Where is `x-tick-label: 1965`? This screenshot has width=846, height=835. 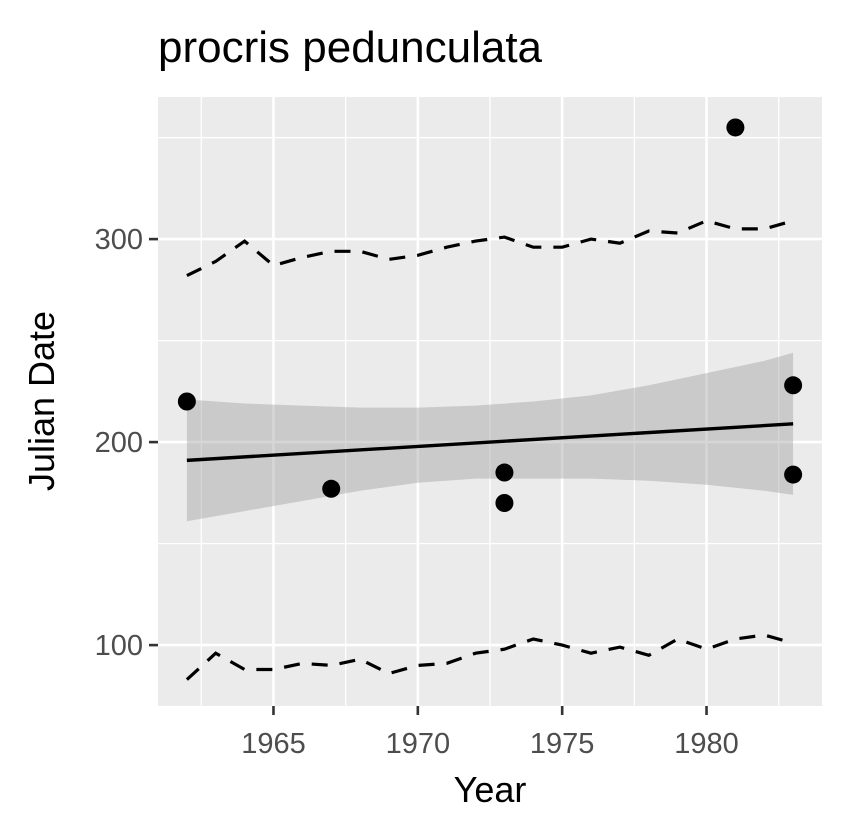
x-tick-label: 1965 is located at coordinates (273, 744).